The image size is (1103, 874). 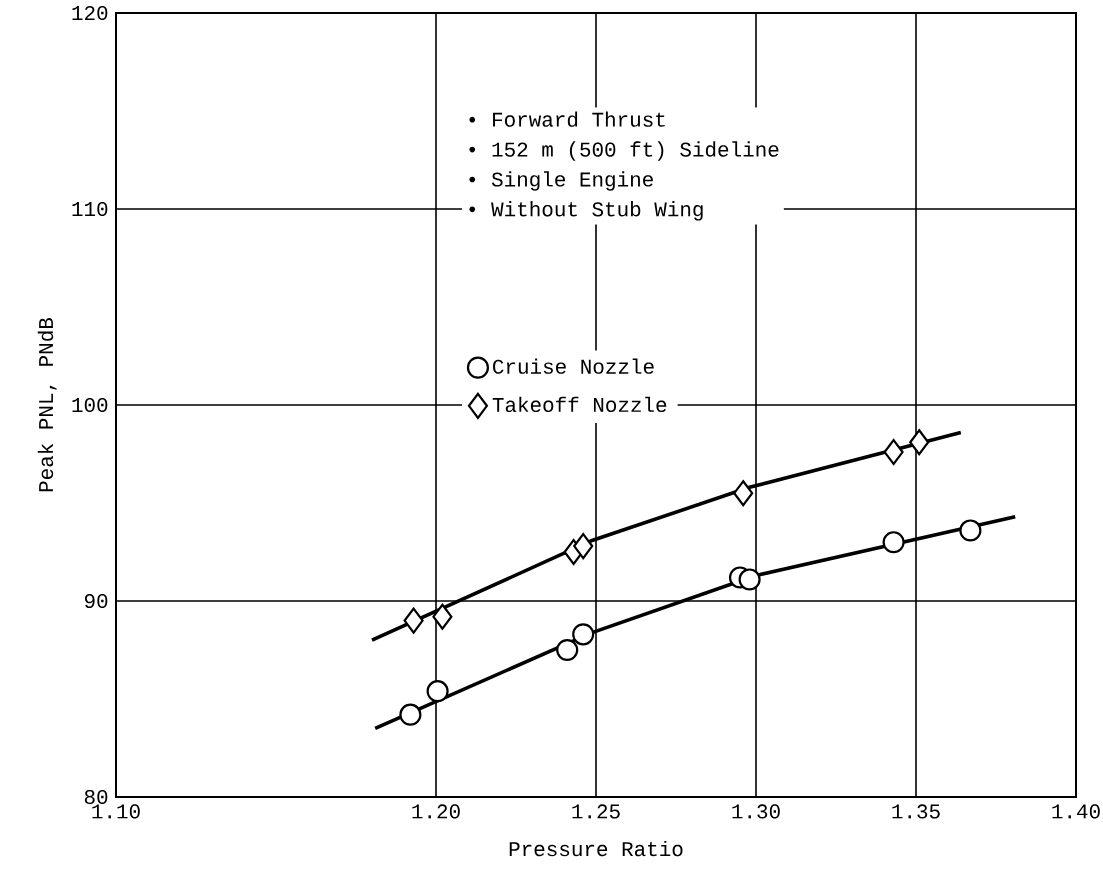 What do you see at coordinates (624, 151) in the screenshot?
I see `annotation: • 152 m (500 ft) Sideline` at bounding box center [624, 151].